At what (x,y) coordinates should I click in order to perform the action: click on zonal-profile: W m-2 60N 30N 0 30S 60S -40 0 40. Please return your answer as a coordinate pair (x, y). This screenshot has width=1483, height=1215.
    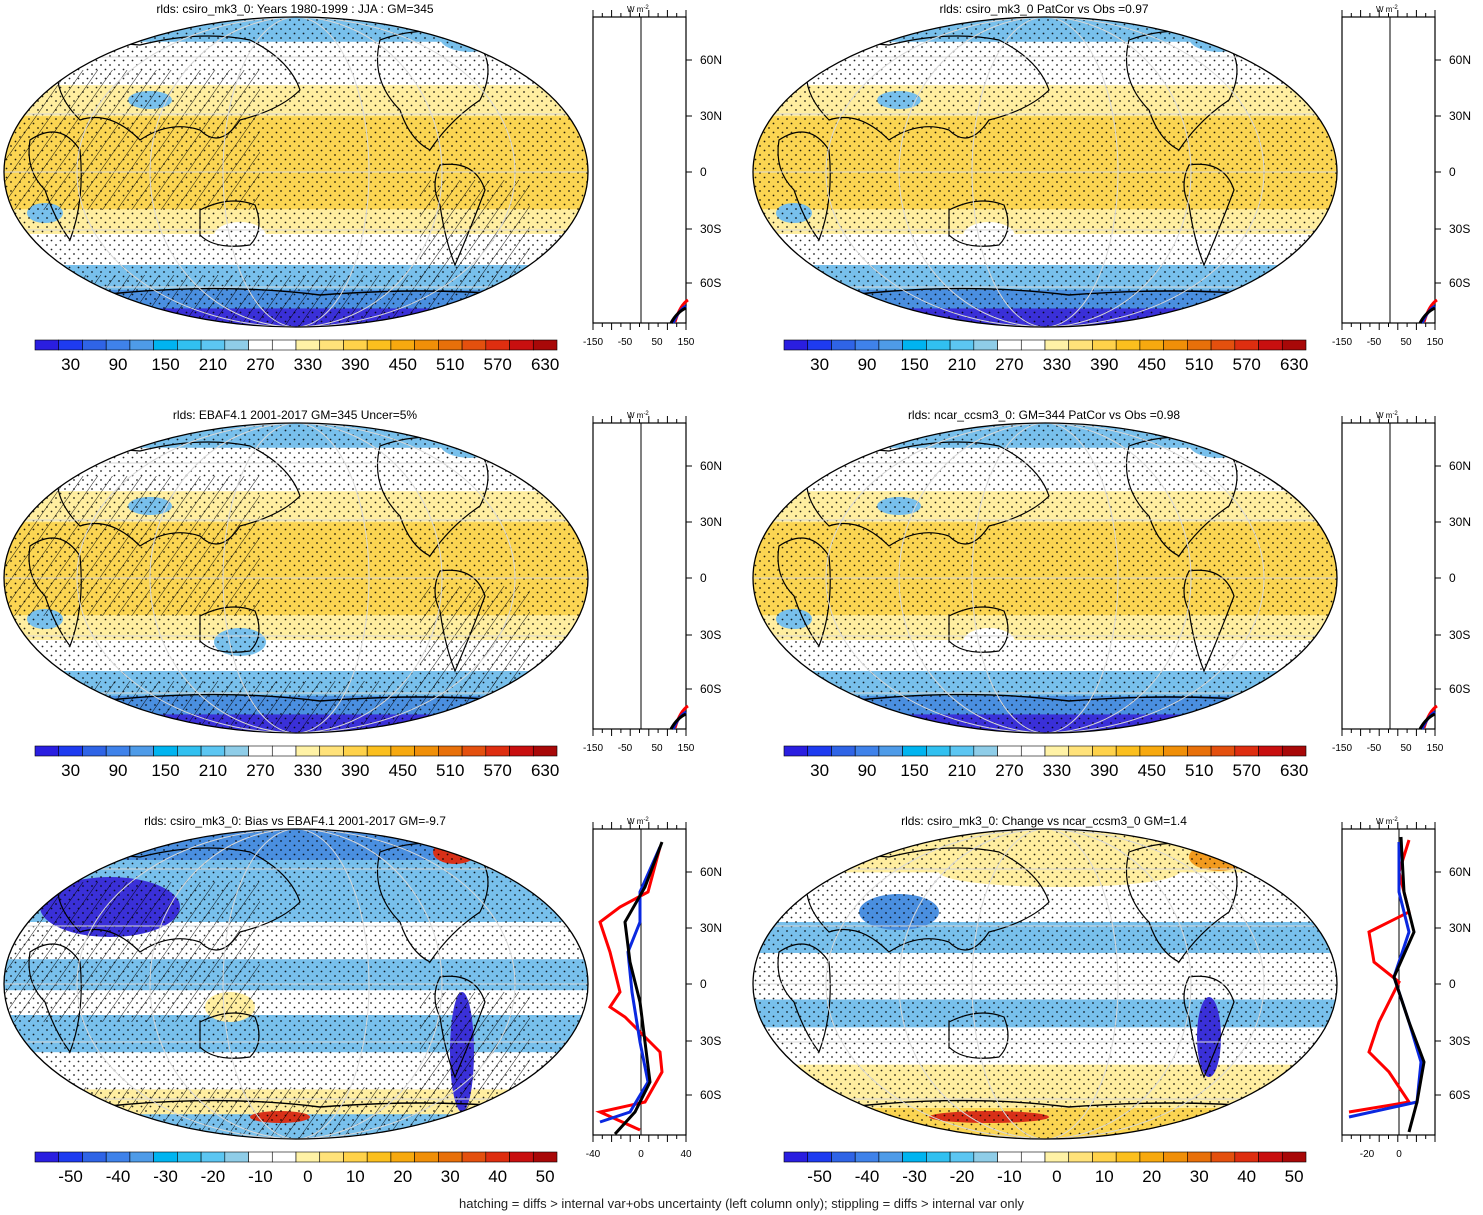
    Looking at the image, I should click on (654, 988).